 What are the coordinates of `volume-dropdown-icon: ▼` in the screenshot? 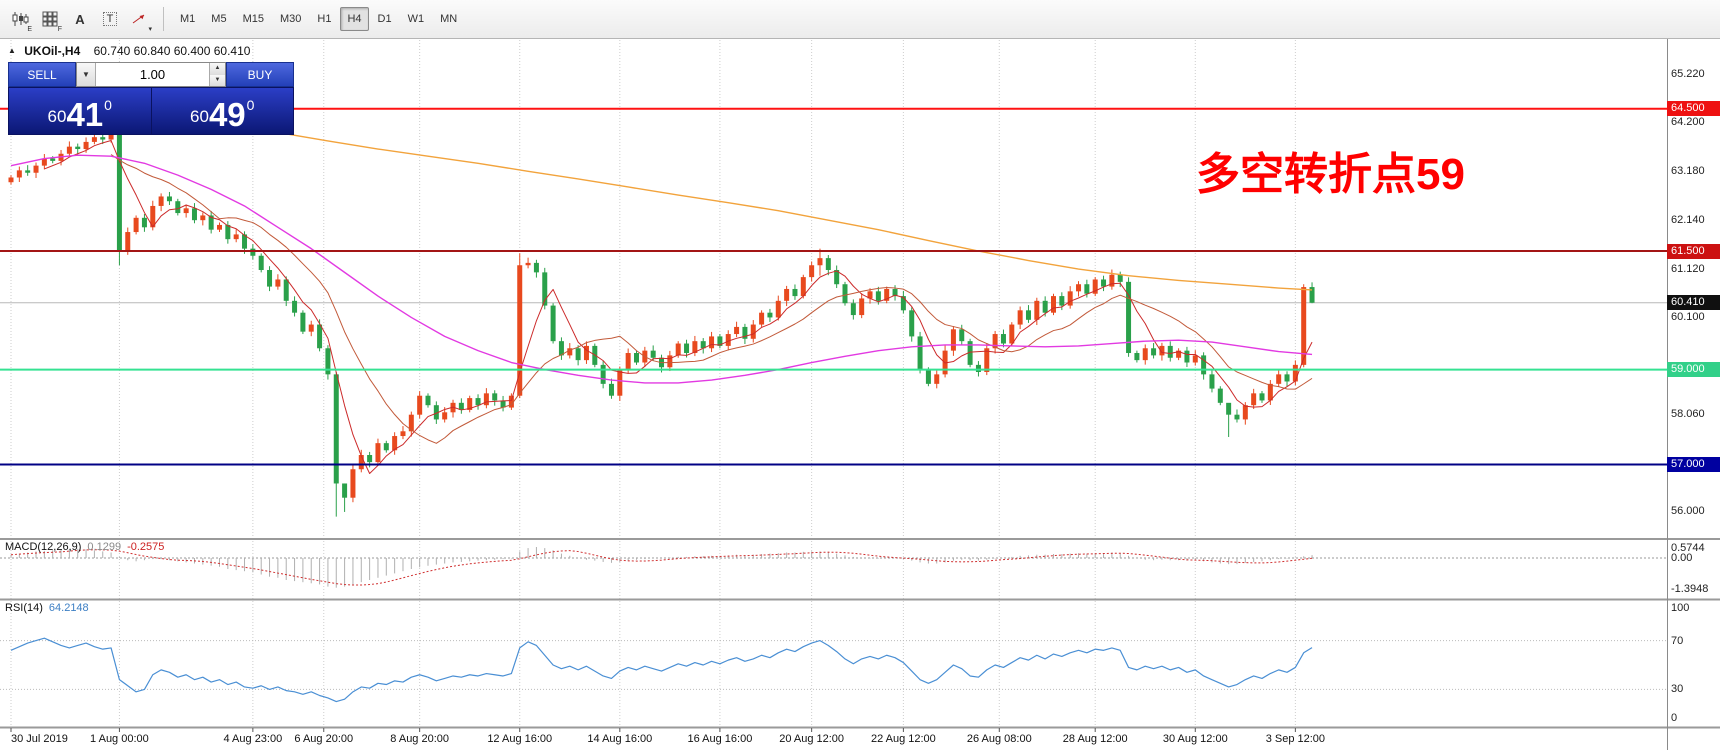 It's located at (86, 74).